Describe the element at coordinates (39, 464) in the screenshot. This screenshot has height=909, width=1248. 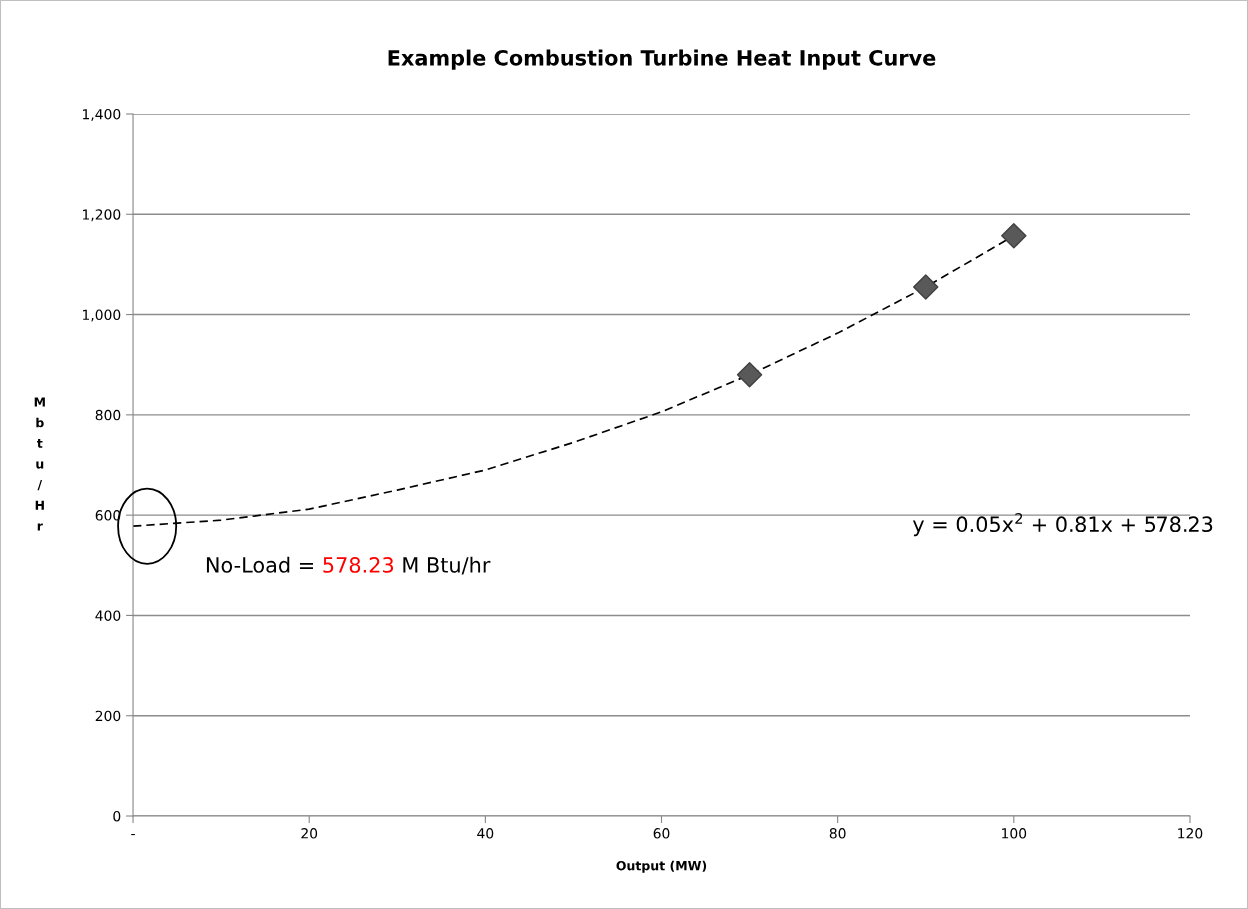
I see `y-axis-title: Mbtu/Hr` at that location.